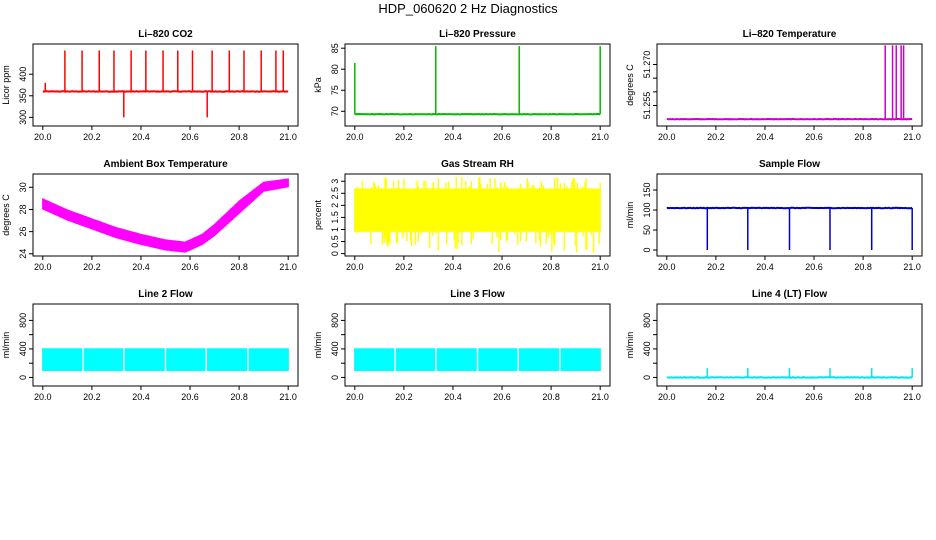 The width and height of the screenshot is (936, 540). I want to click on y-tick-label: 30, so click(23, 187).